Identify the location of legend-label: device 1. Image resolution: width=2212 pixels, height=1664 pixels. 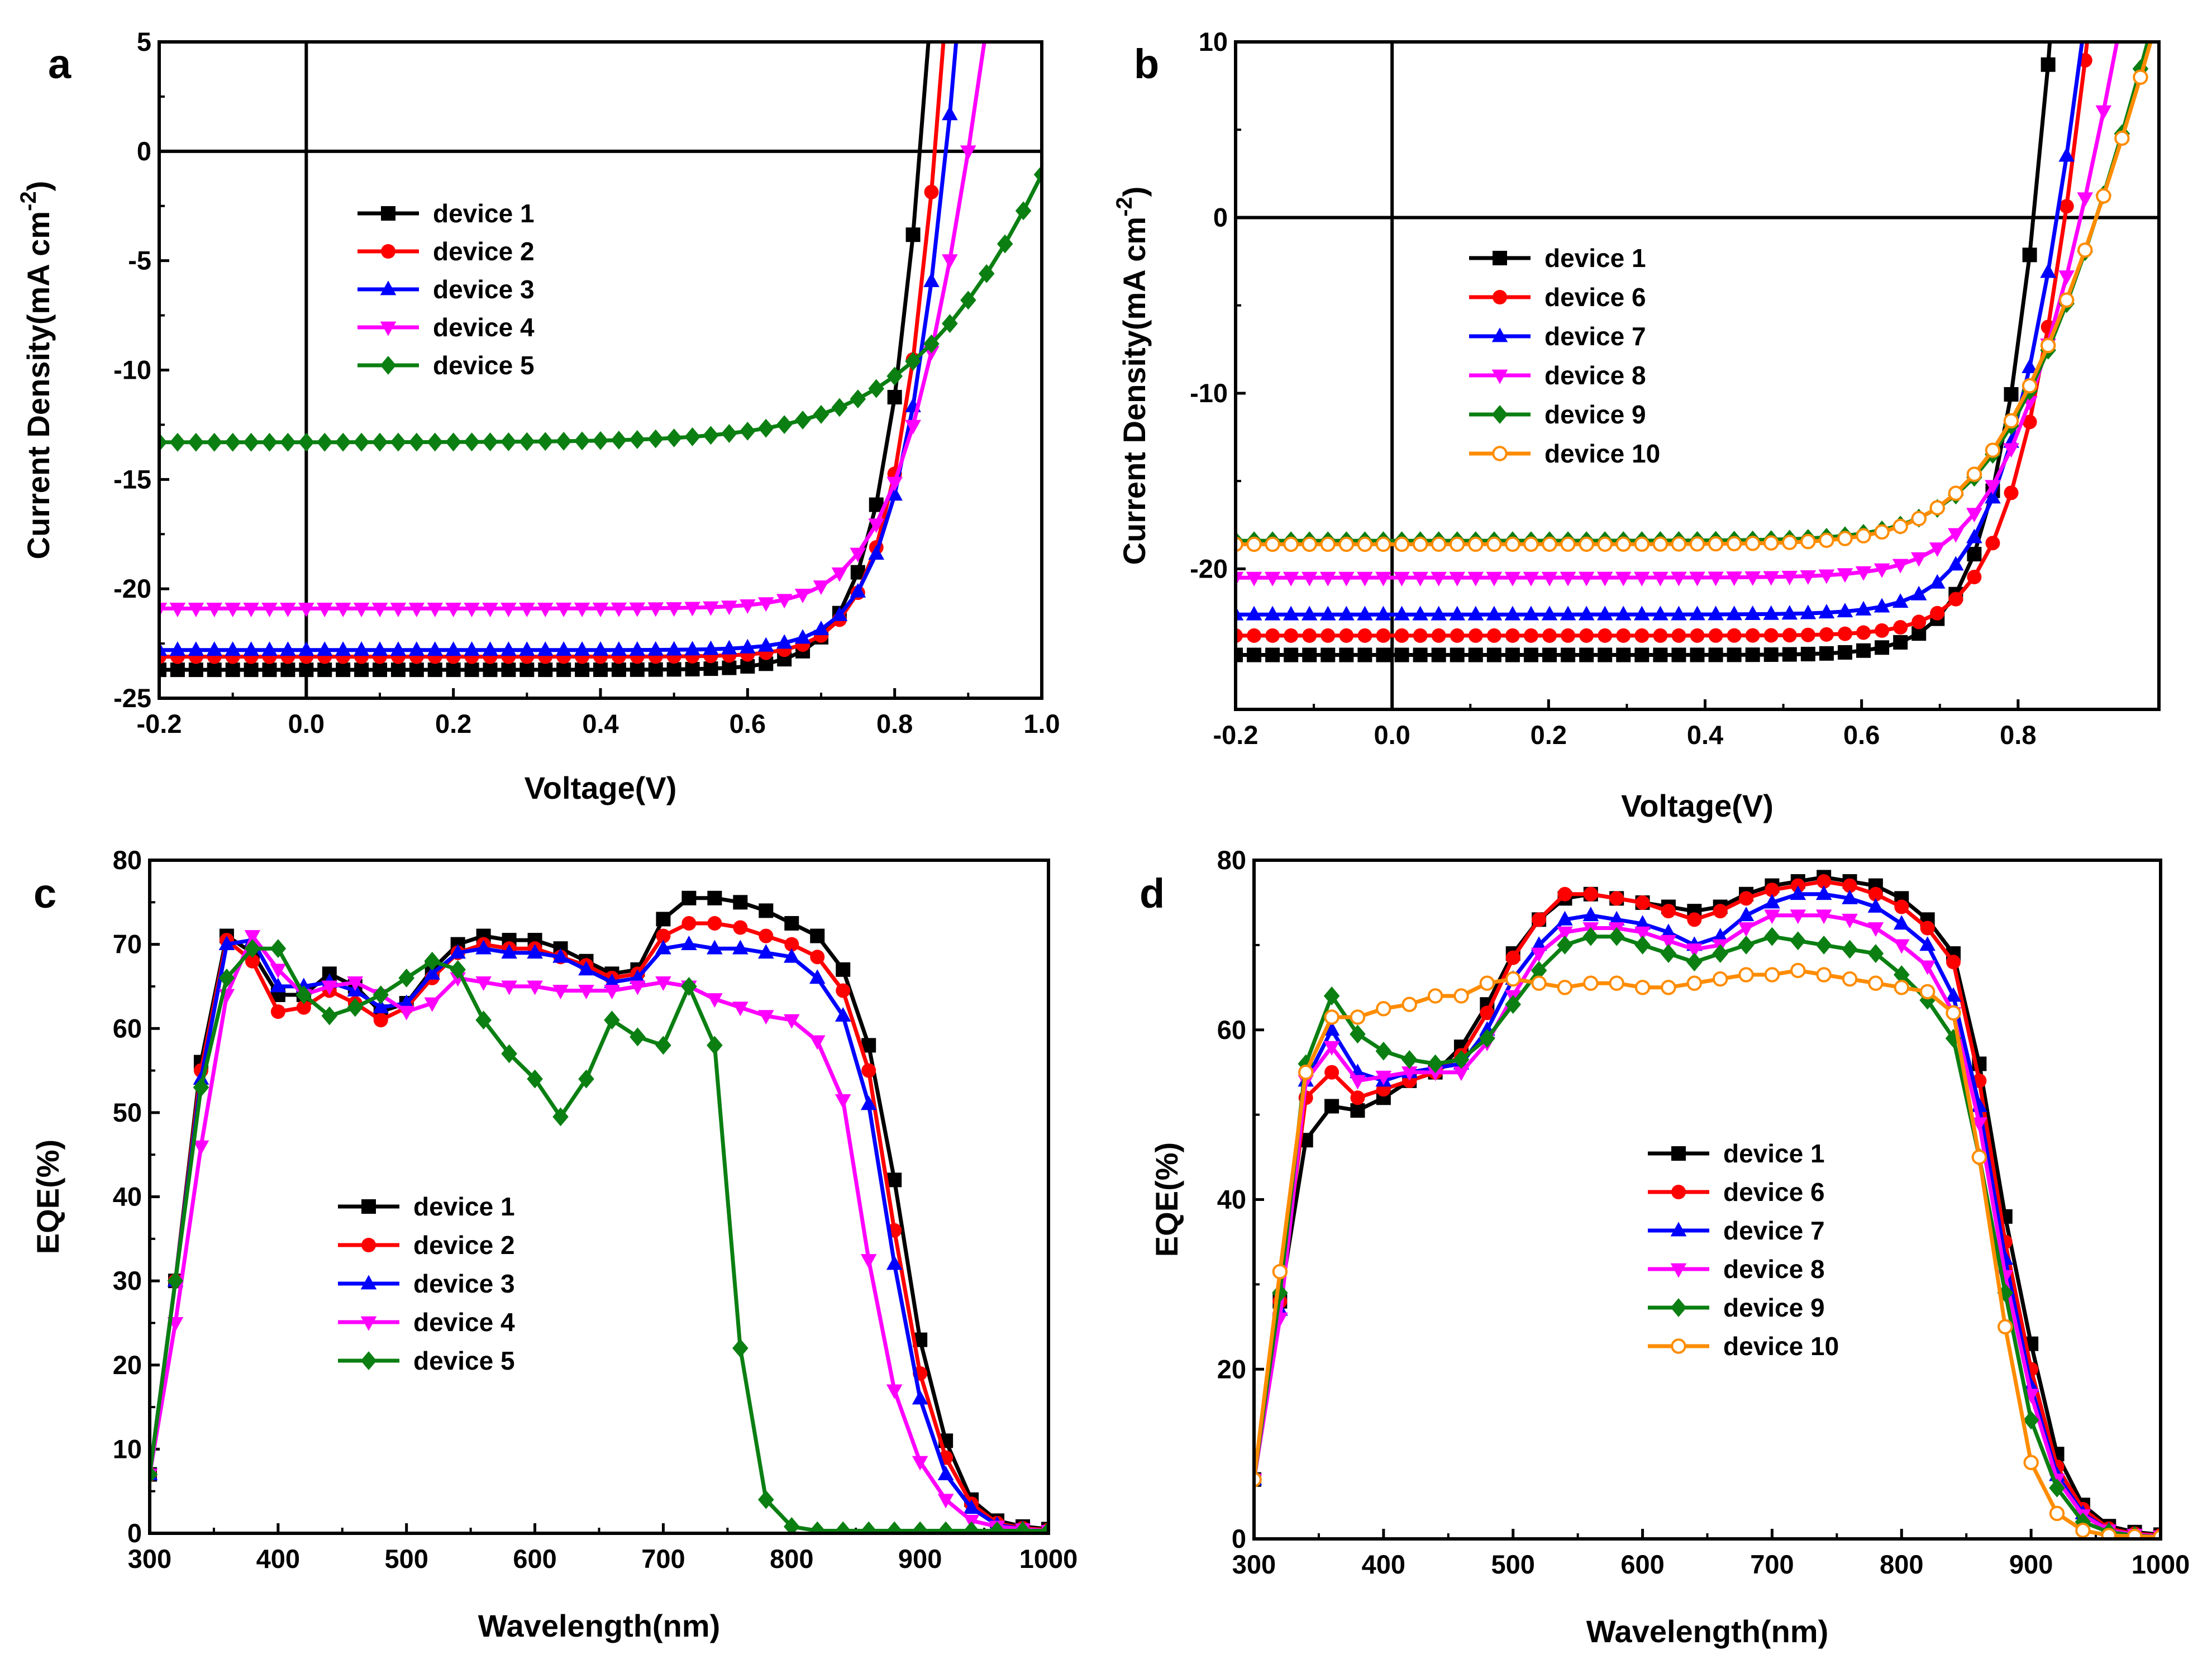
(484, 213).